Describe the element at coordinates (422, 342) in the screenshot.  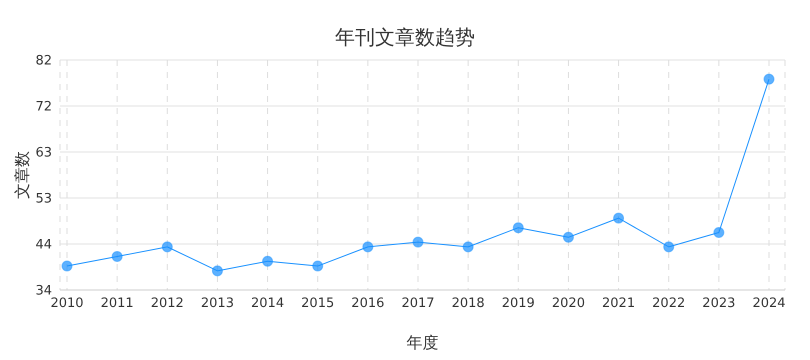
I see `x-axis-title: 年度` at that location.